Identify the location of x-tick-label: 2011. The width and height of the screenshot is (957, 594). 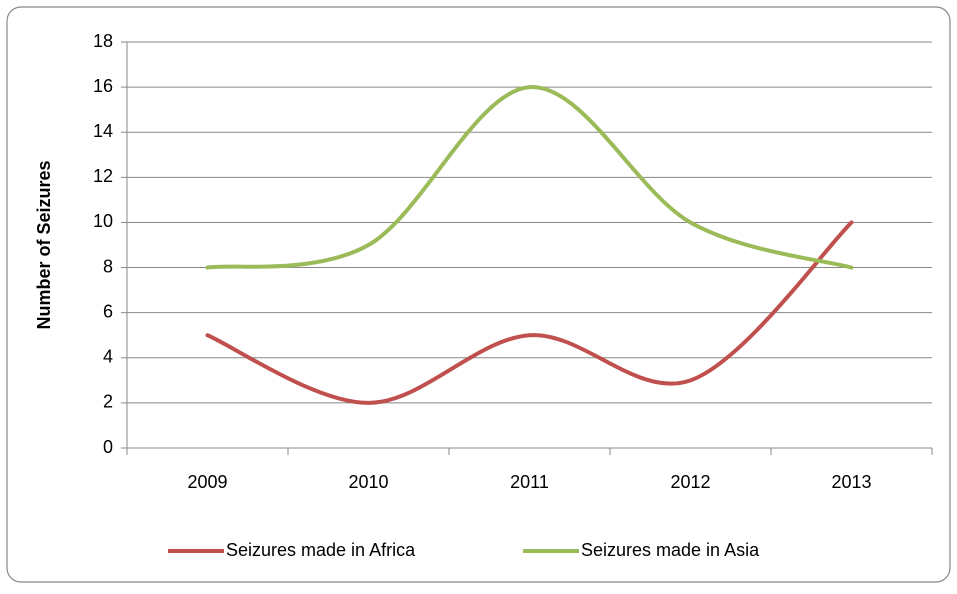
(529, 482).